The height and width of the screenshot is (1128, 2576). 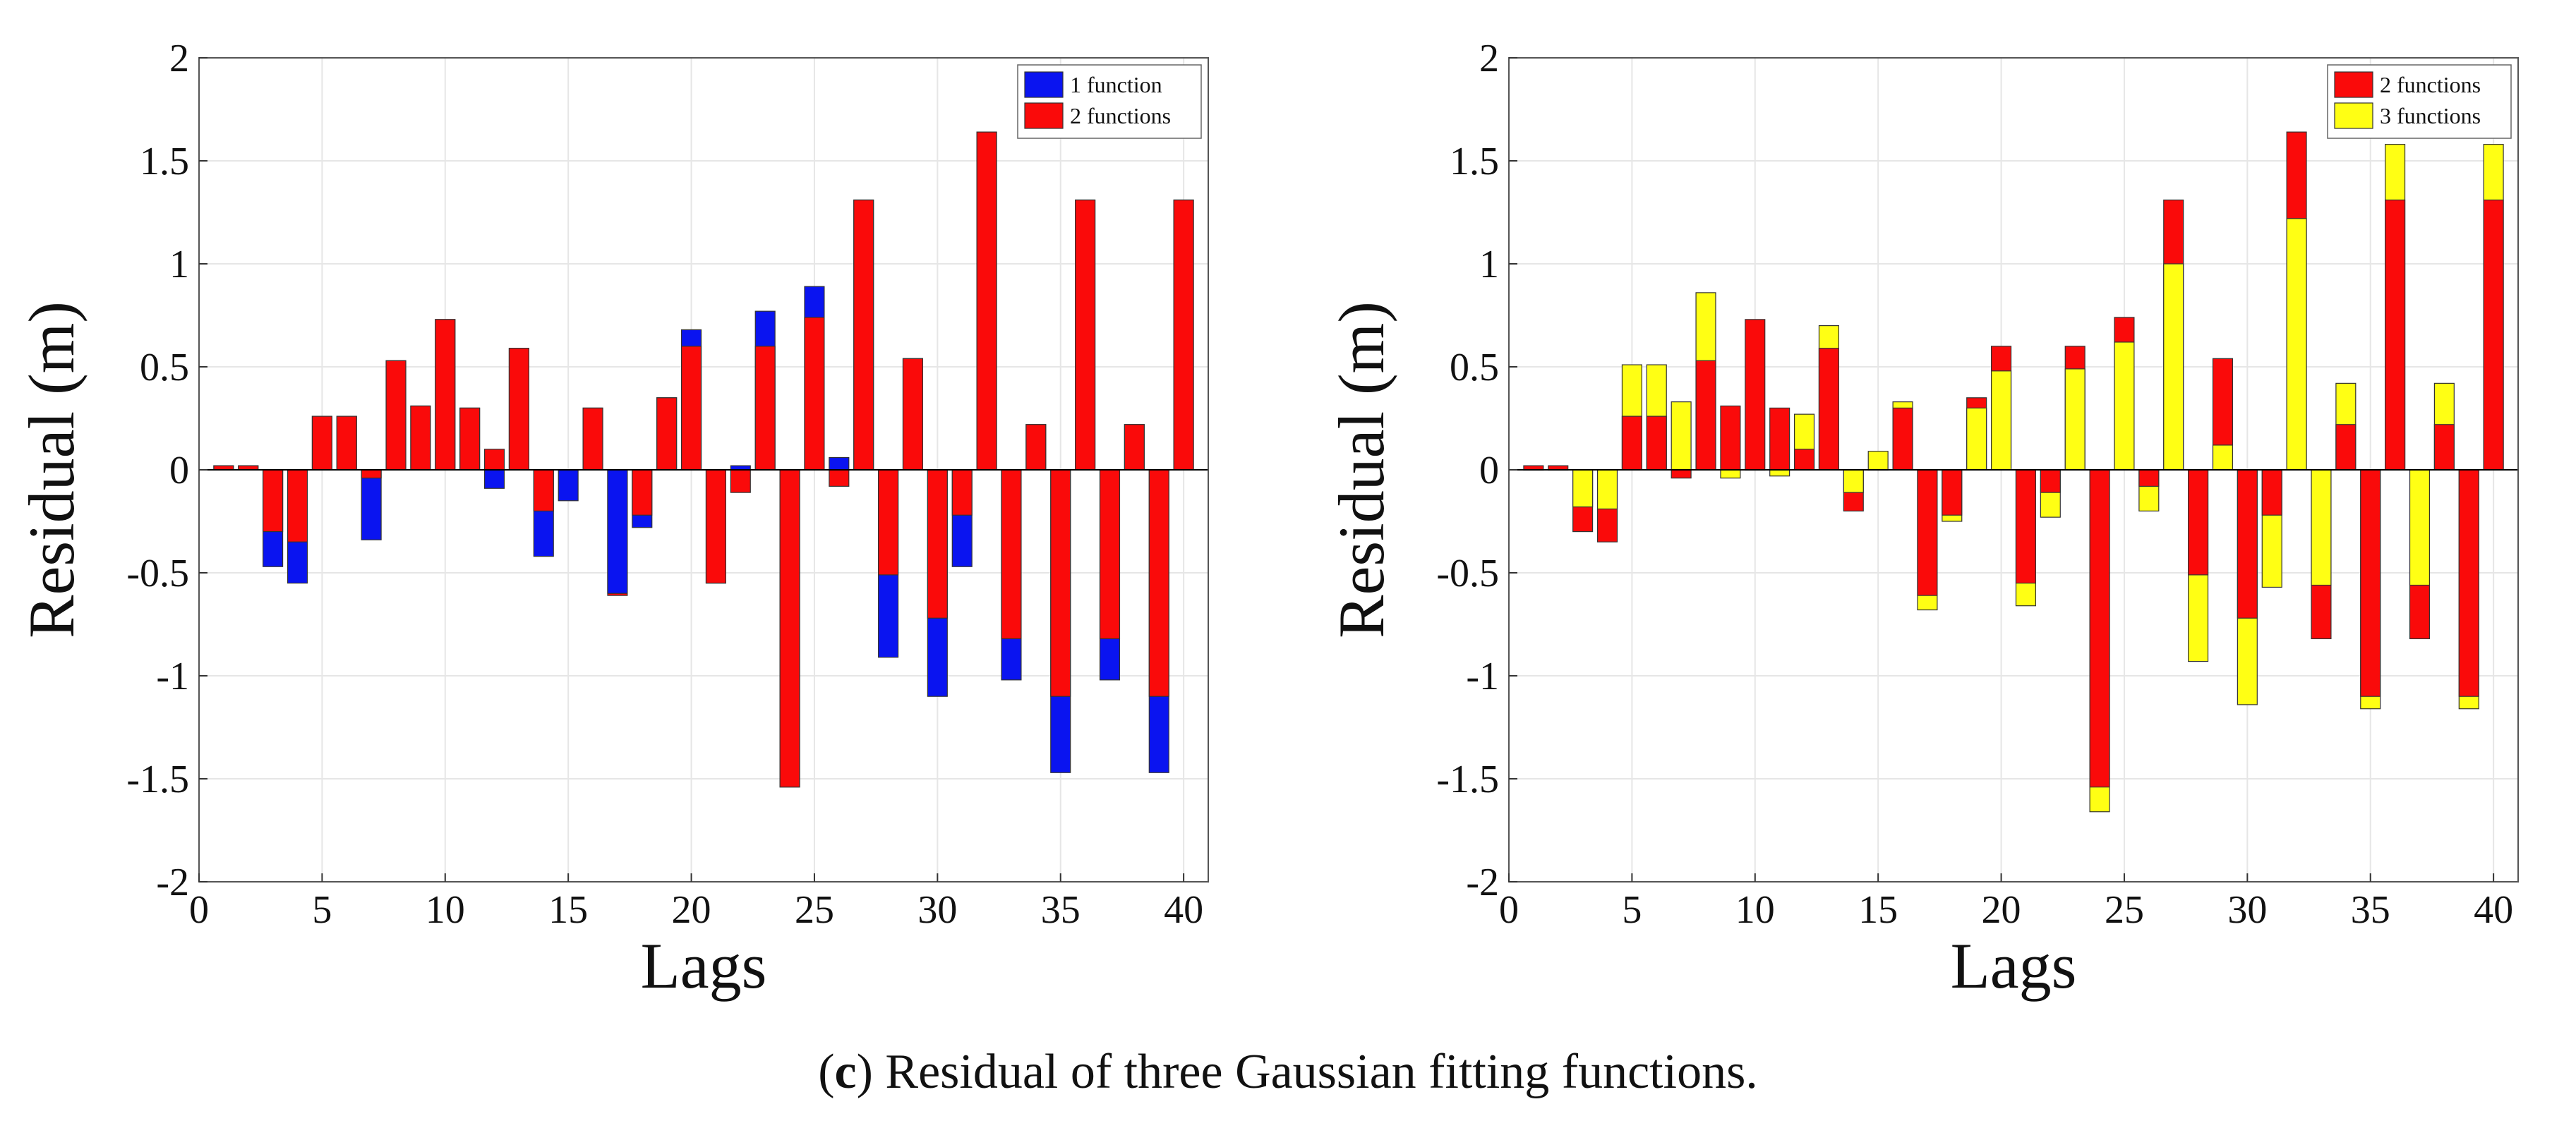 I want to click on y-tick-label: -1, so click(x=1482, y=676).